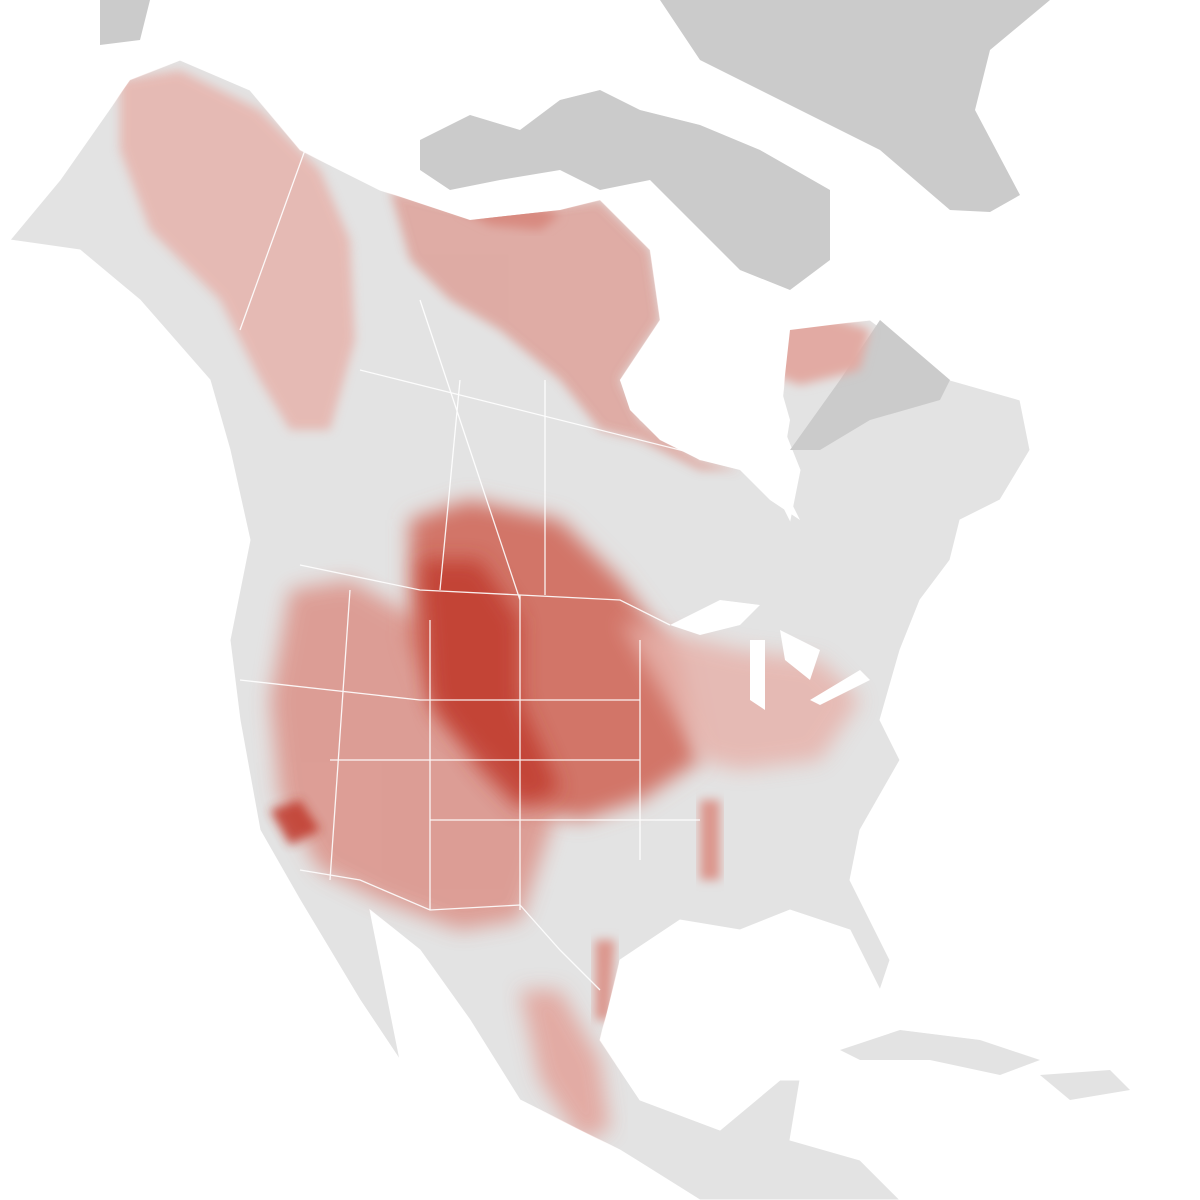 The height and width of the screenshot is (1200, 1200). I want to click on cuba, so click(940, 1052).